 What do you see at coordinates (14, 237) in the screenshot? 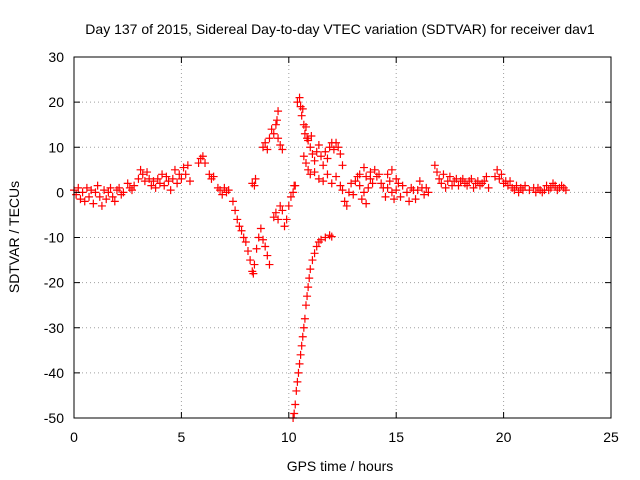
I see `y-axis-label: SDTVAR / TECUs` at bounding box center [14, 237].